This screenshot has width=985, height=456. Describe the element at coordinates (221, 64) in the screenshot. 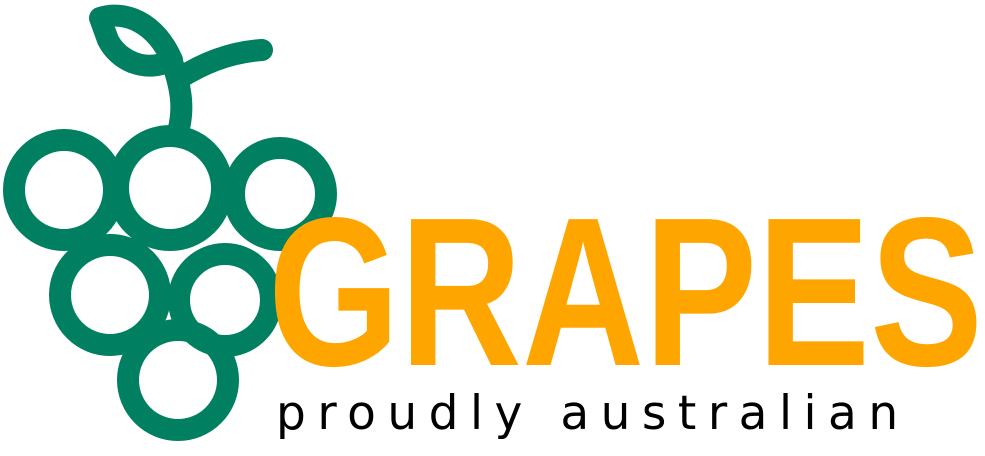

I see `tendril-shape` at that location.